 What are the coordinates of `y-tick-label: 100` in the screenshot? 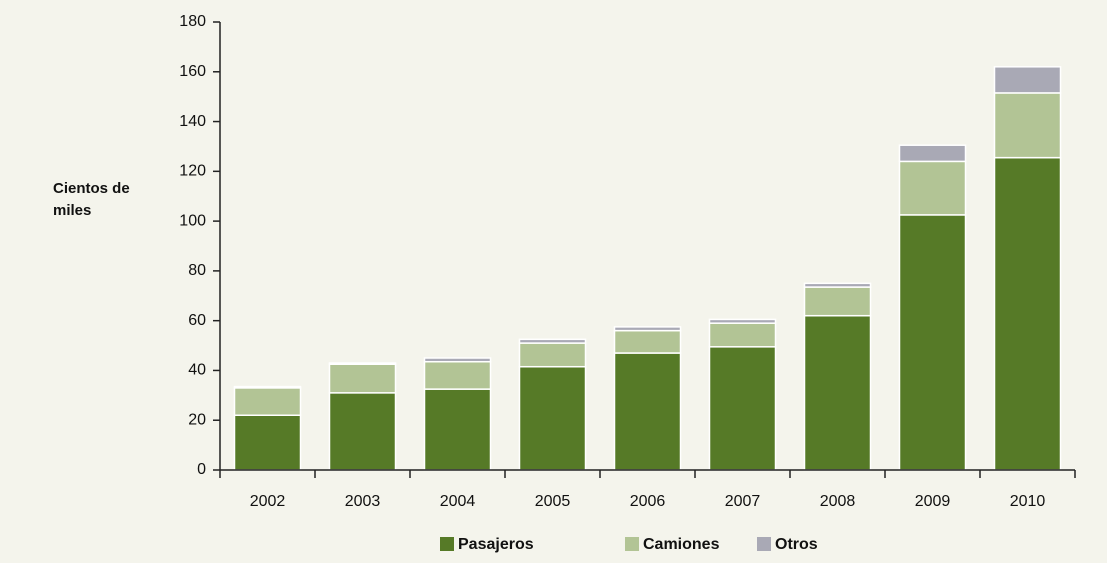 It's located at (192, 220).